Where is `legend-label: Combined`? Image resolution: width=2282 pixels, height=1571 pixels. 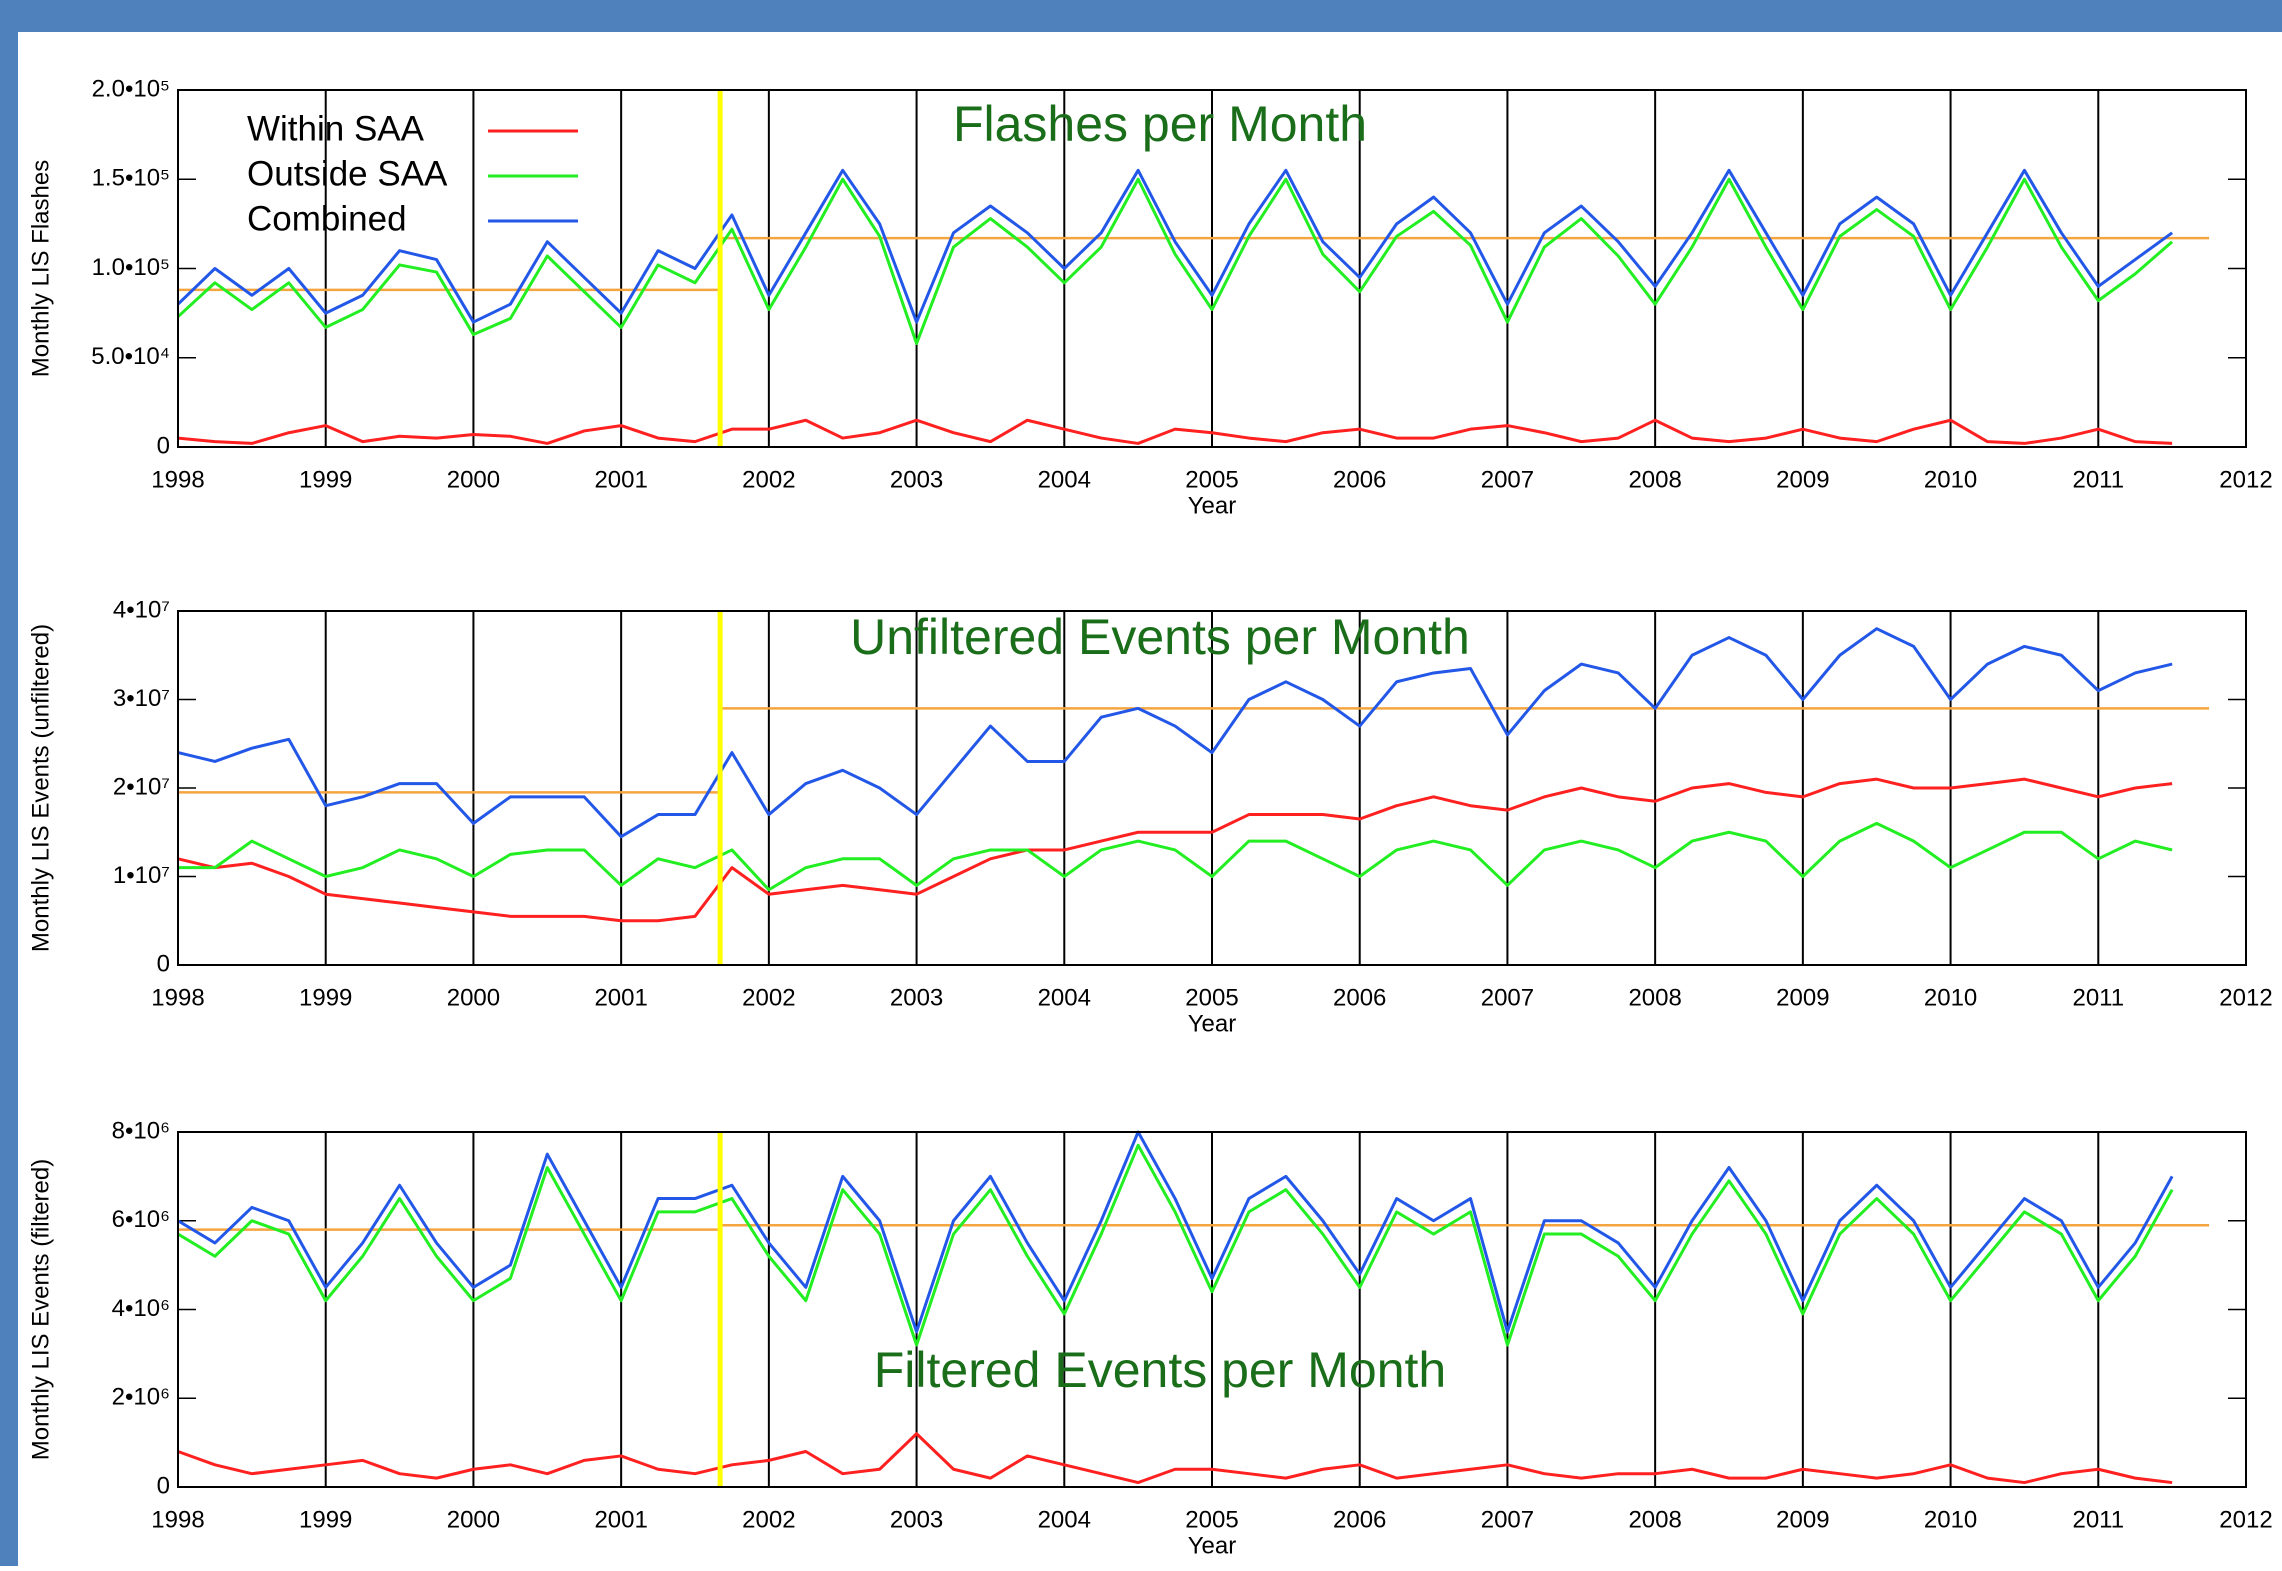
legend-label: Combined is located at coordinates (327, 218).